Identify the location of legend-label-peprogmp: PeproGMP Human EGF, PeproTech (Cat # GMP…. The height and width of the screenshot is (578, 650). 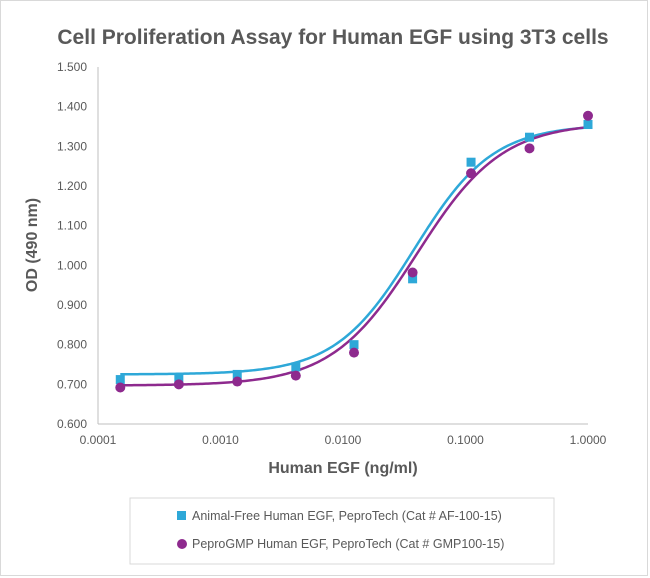
(348, 544).